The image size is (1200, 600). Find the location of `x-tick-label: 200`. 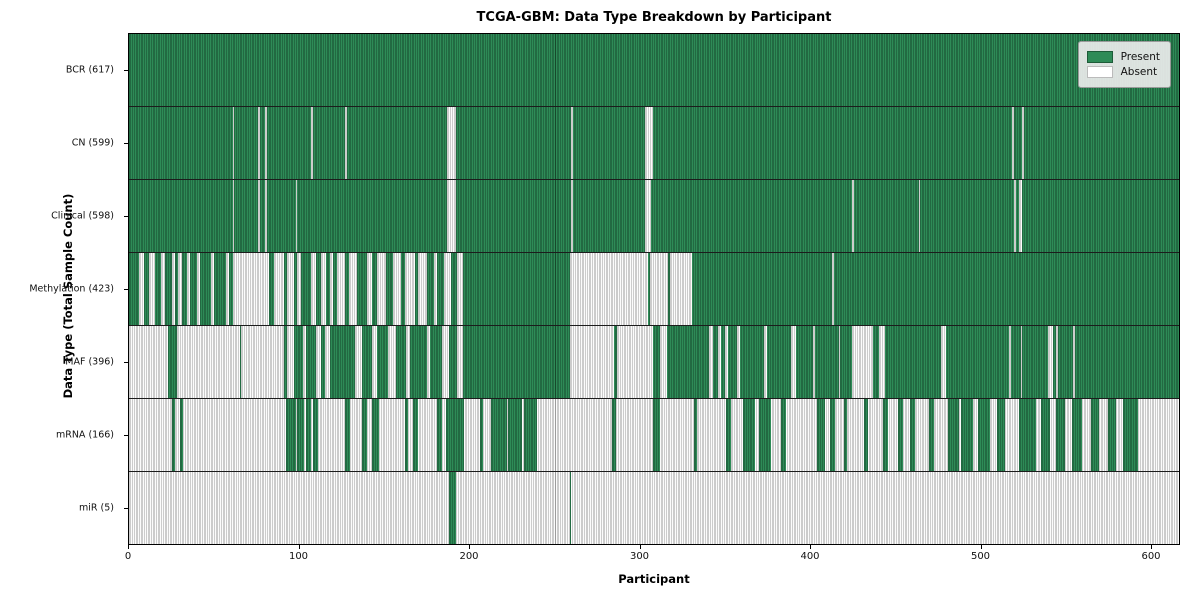

x-tick-label: 200 is located at coordinates (469, 556).